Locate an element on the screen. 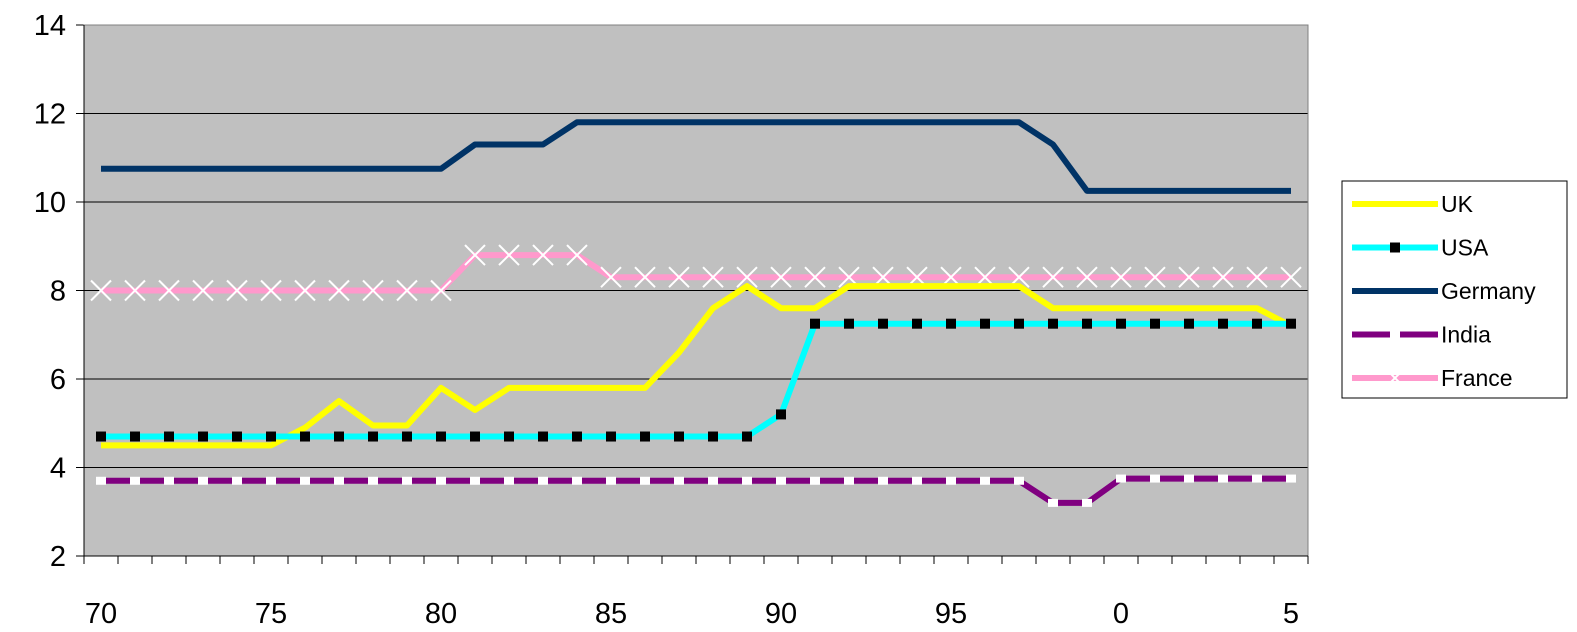  y-tick-label: 10 is located at coordinates (50, 203).